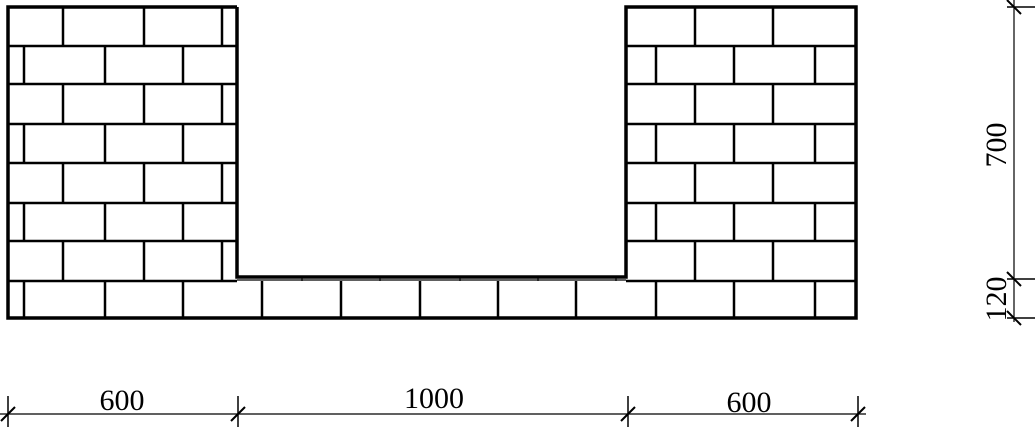  I want to click on dim-right-wall-width: 600, so click(749, 402).